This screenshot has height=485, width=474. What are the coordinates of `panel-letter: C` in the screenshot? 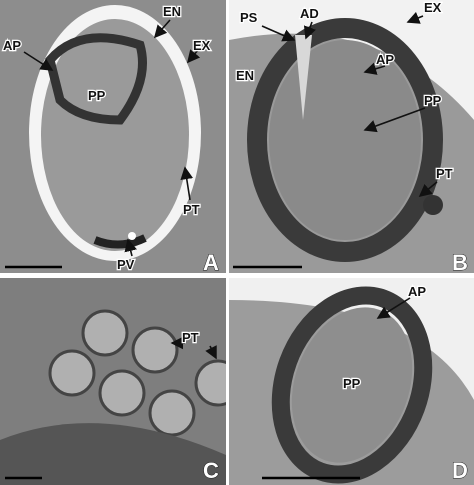 It's located at (211, 470).